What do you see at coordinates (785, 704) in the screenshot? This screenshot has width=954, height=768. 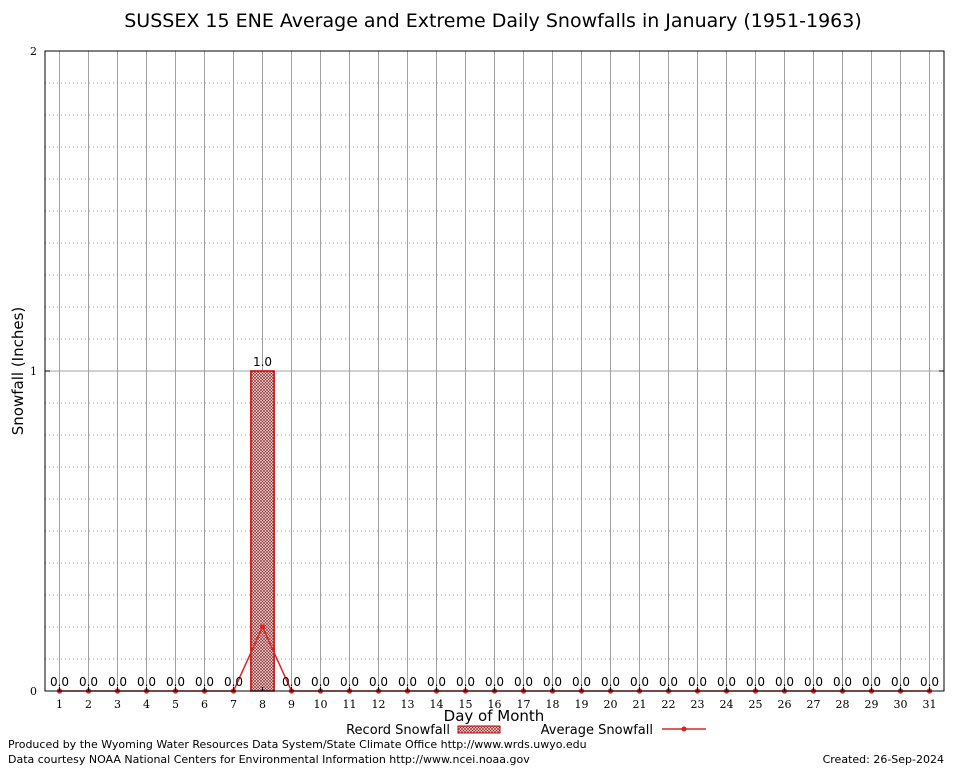 I see `x-tick-label: 26` at bounding box center [785, 704].